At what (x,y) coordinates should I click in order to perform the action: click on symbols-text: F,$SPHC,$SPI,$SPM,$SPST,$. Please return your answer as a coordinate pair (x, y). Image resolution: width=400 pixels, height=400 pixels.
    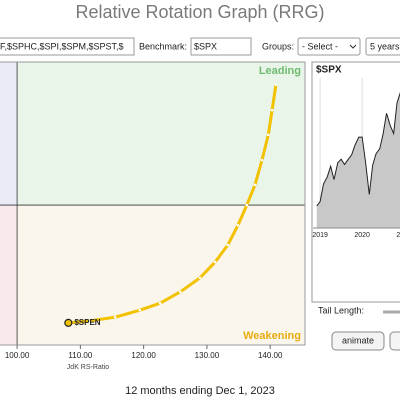
    Looking at the image, I should click on (62, 46).